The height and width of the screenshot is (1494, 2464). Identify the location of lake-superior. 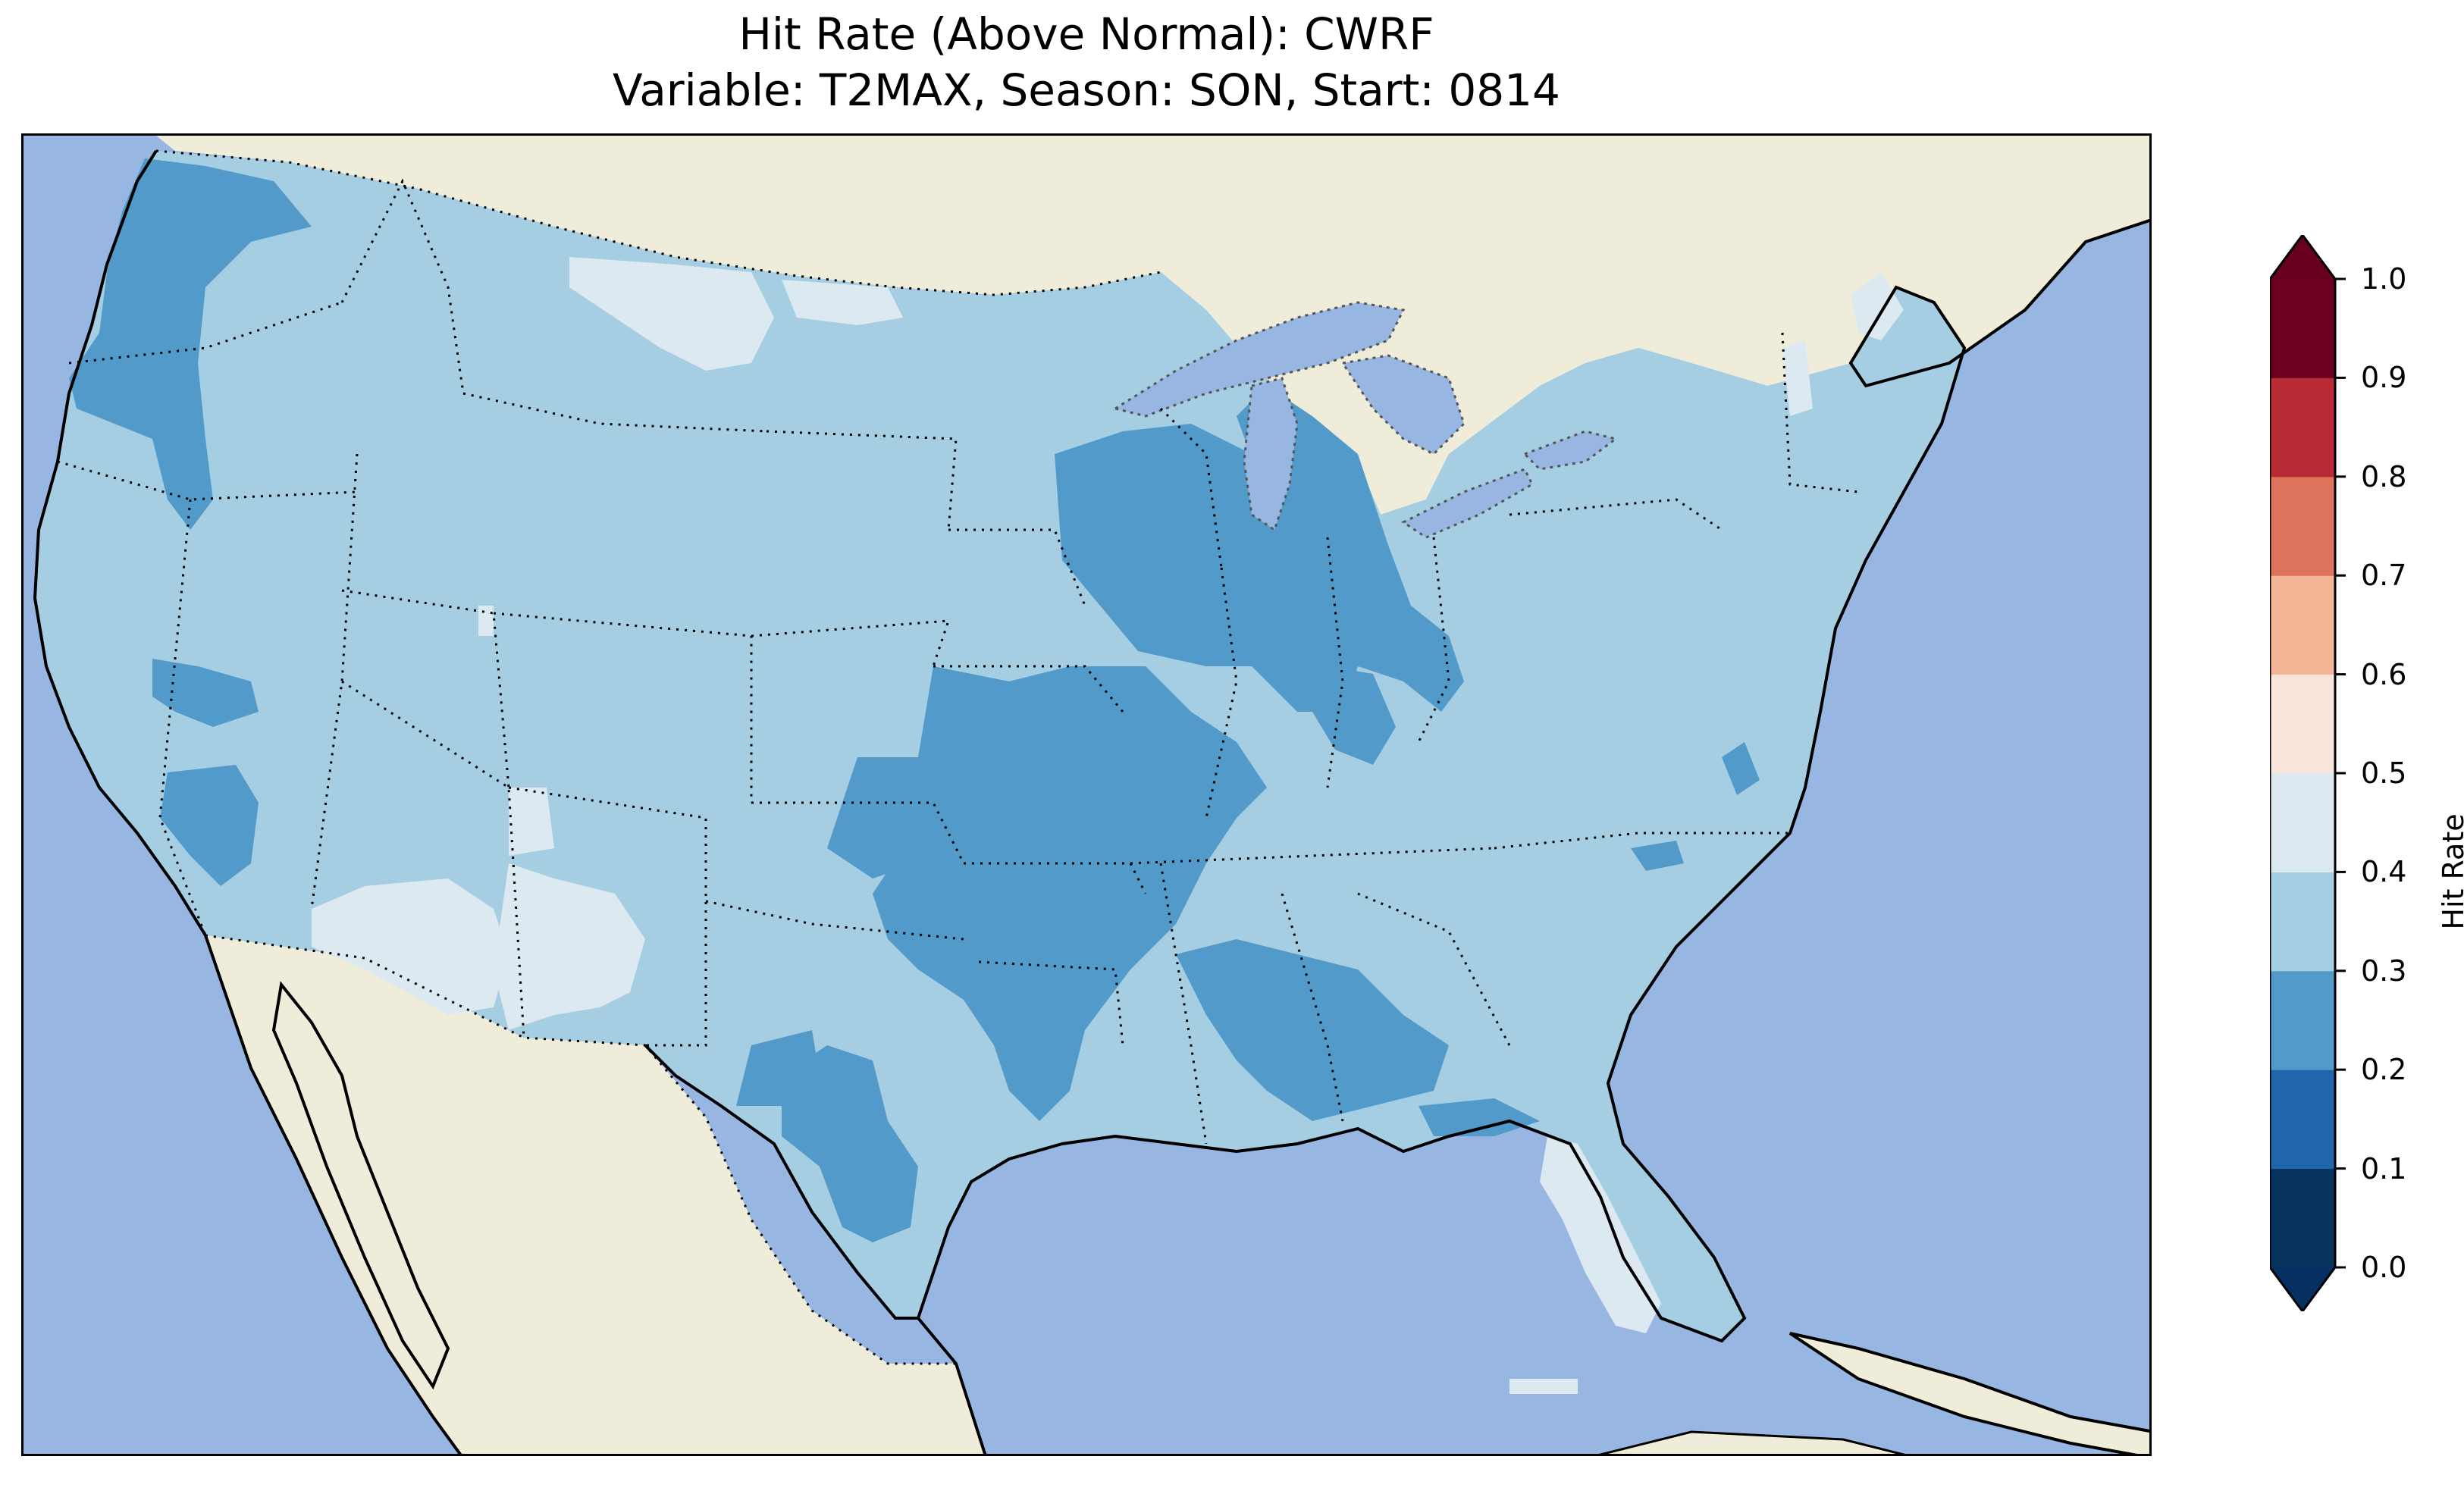
(1259, 359).